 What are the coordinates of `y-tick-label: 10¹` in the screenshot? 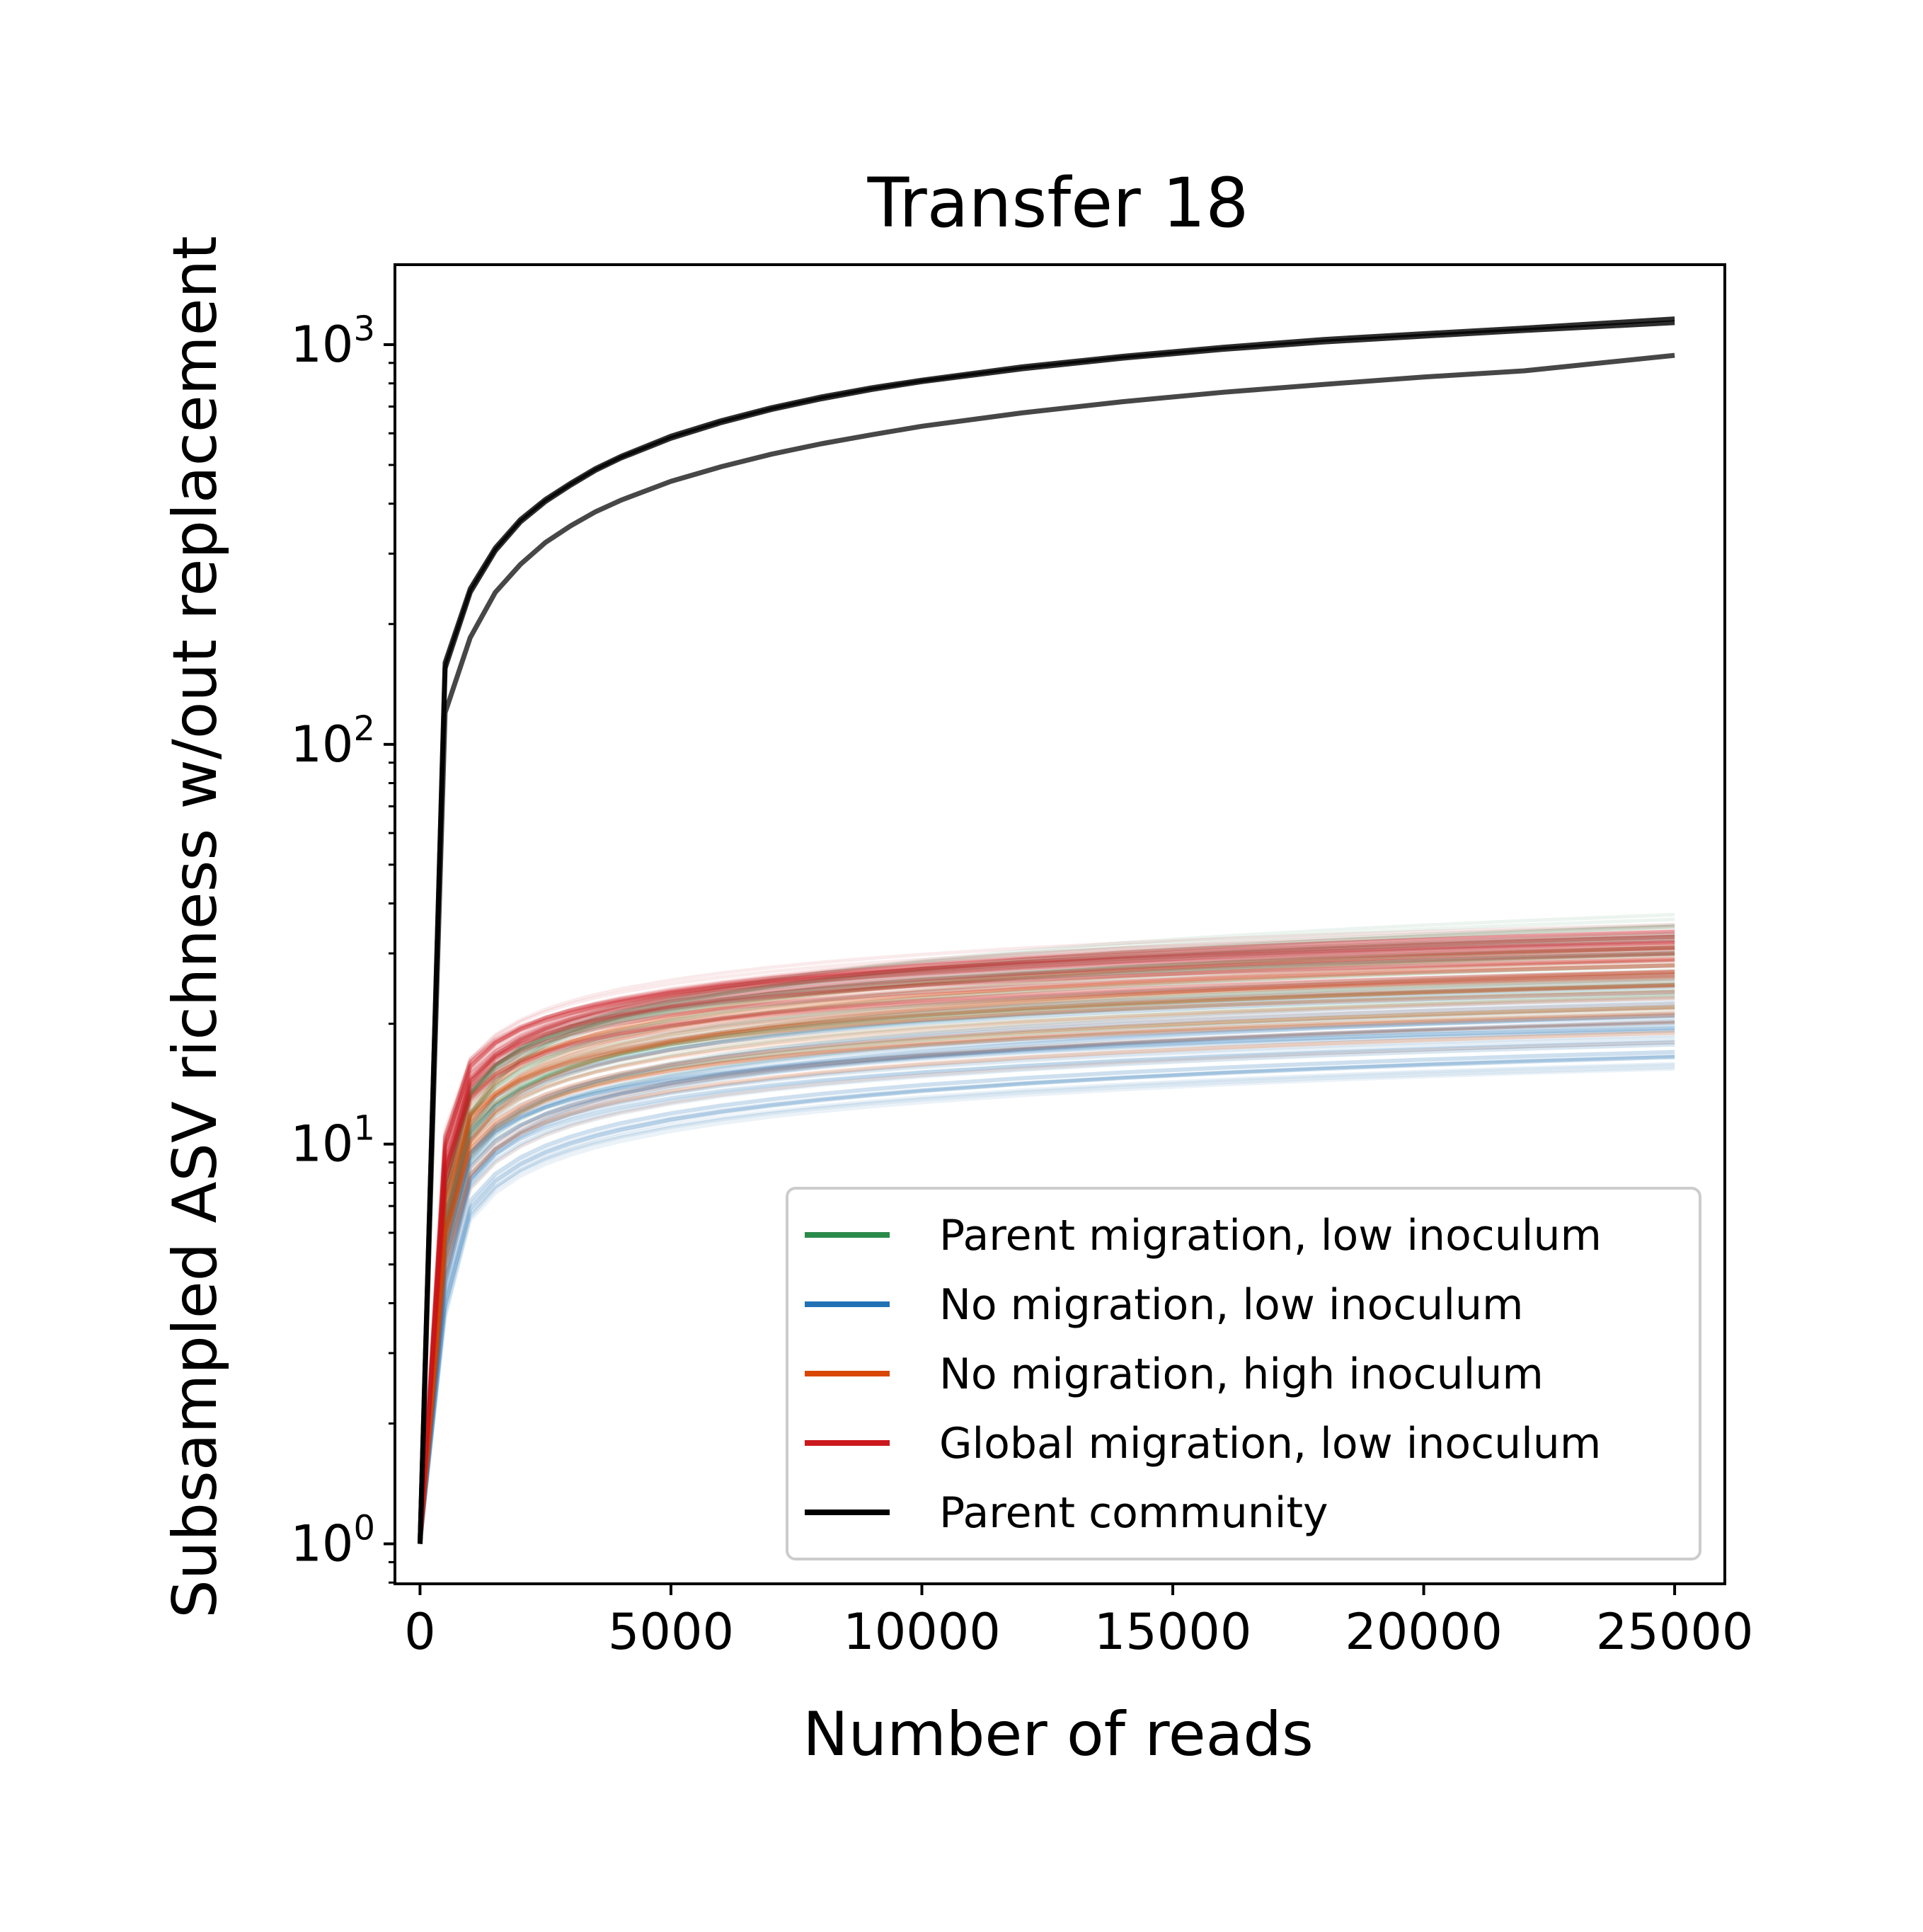 It's located at (332, 1141).